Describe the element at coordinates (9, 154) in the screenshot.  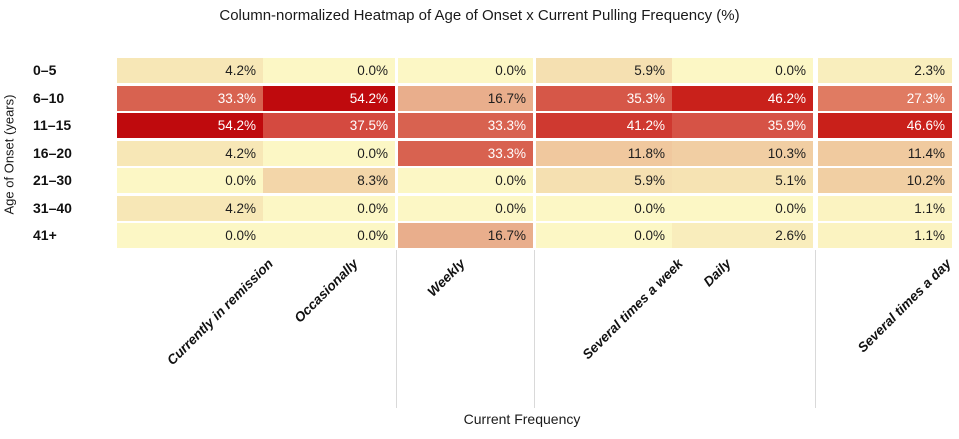
I see `y-axis-title: Age of Onset (years)` at that location.